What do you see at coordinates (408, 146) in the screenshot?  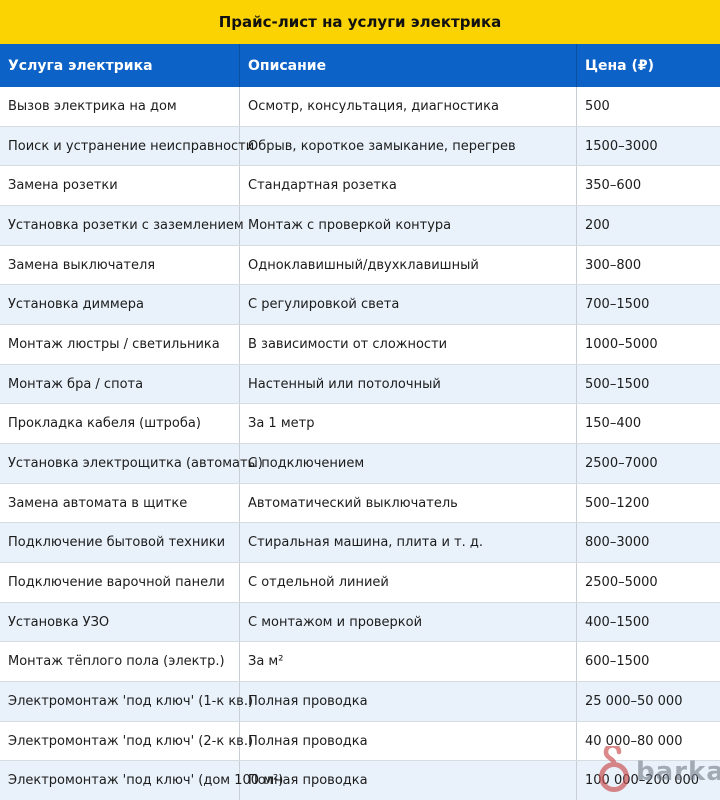 I see `description-cell: Обрыв, короткое замыкание, перегрев` at bounding box center [408, 146].